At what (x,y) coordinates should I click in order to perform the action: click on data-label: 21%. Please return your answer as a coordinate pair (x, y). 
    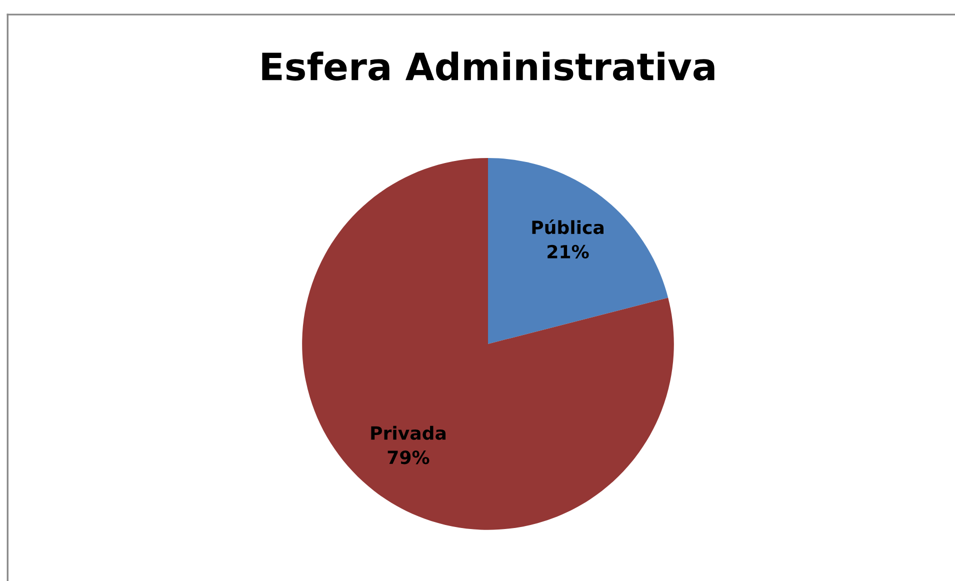
    Looking at the image, I should click on (568, 251).